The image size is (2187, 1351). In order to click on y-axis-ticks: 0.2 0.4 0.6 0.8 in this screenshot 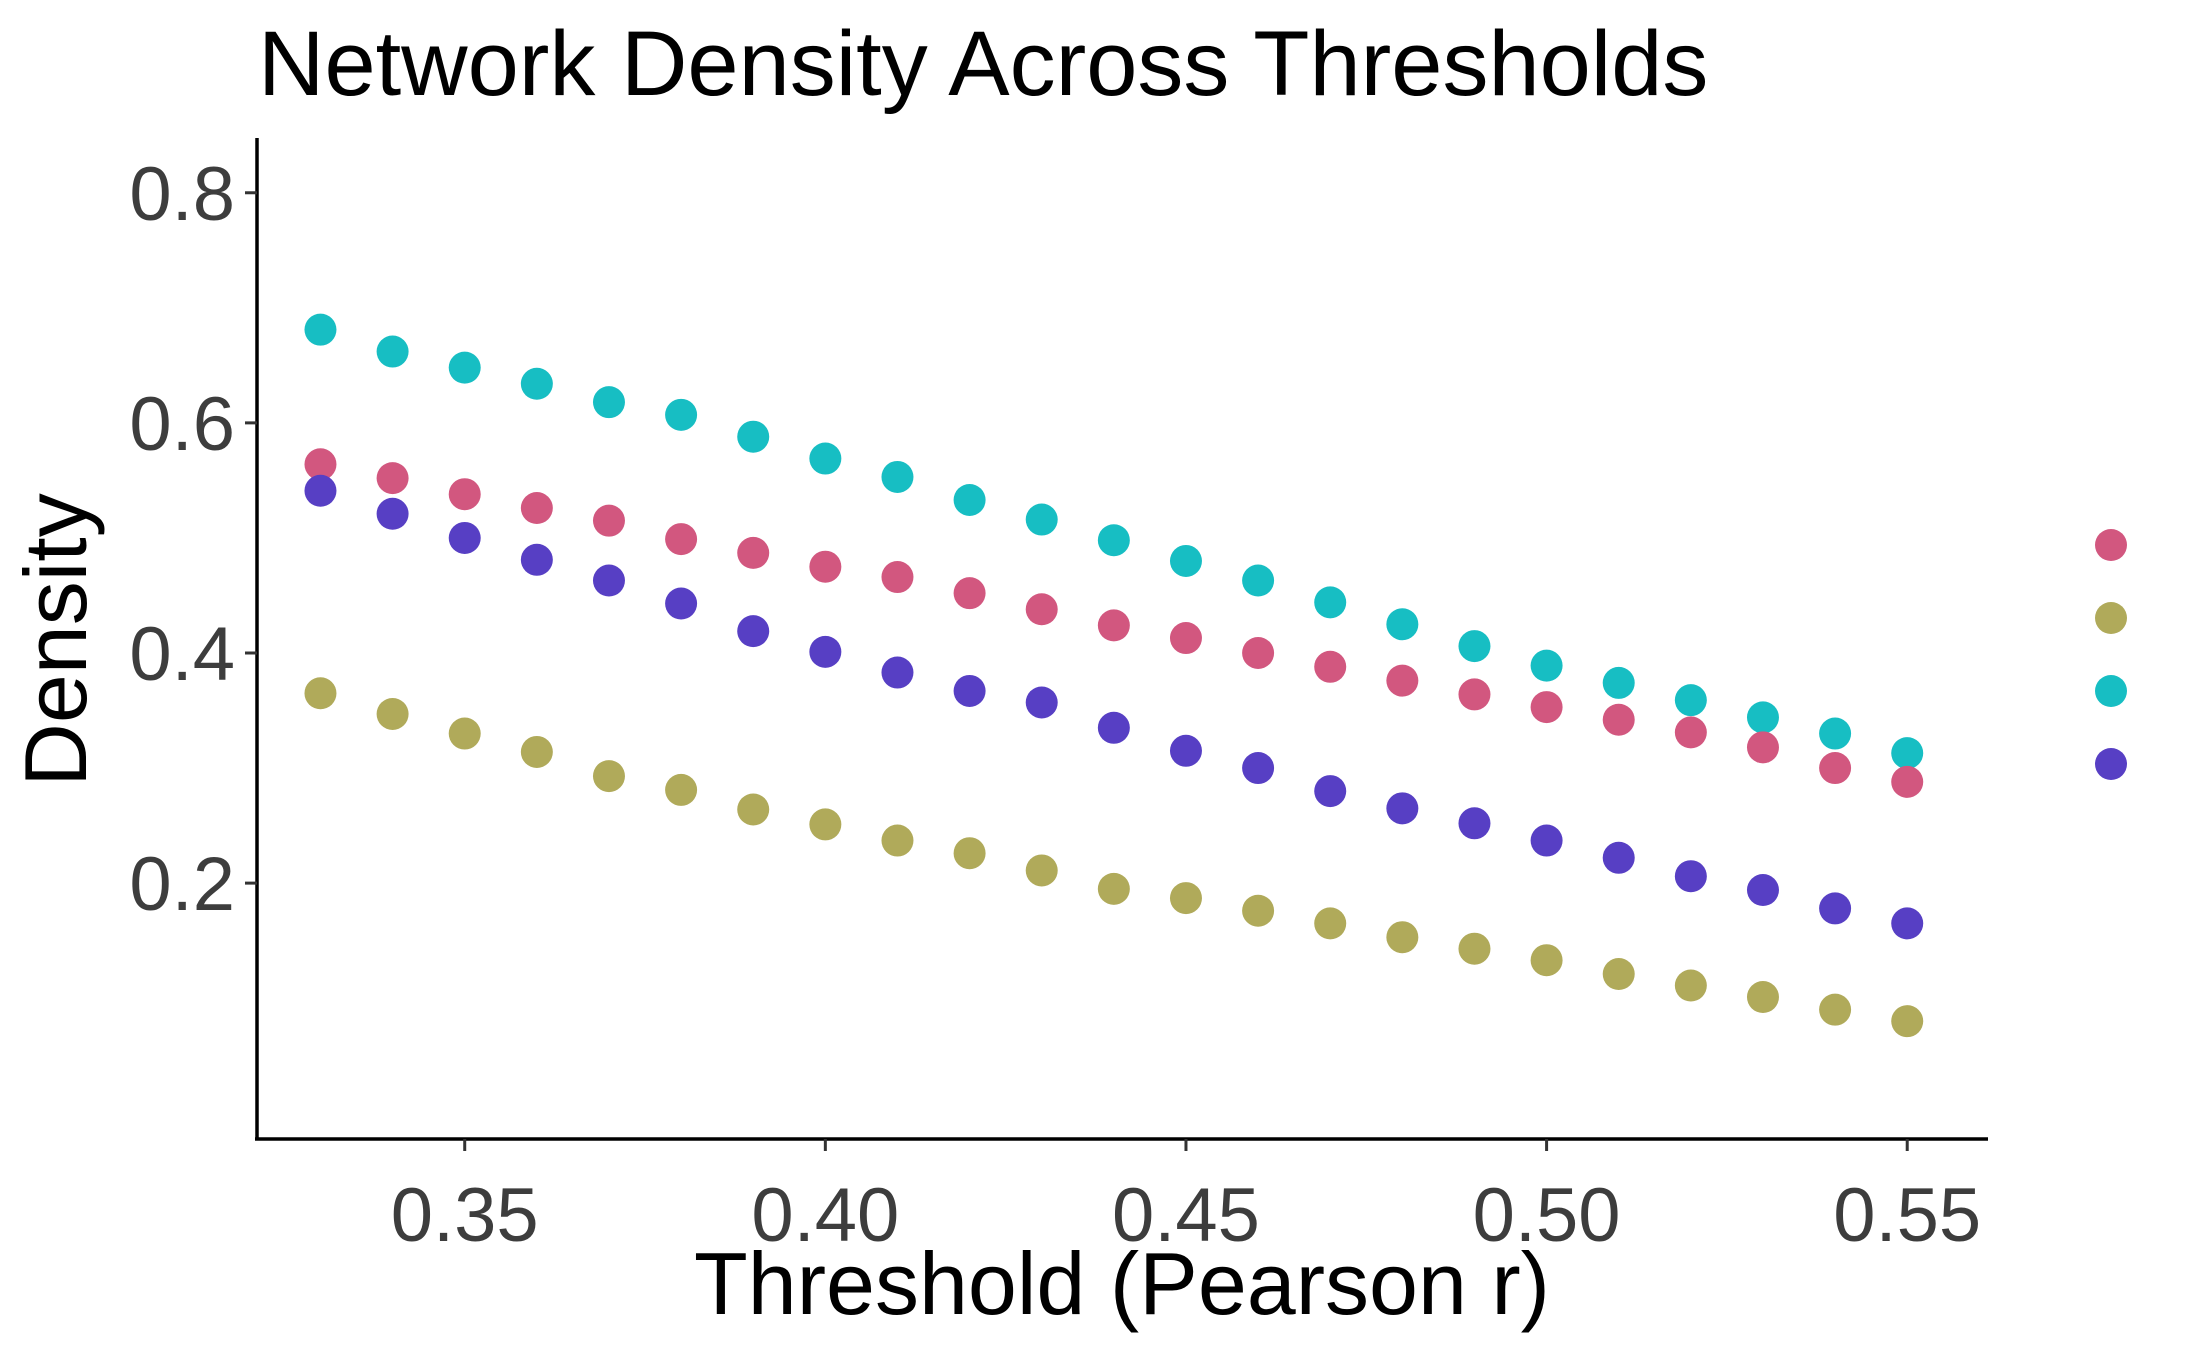, I will do `click(193, 539)`.